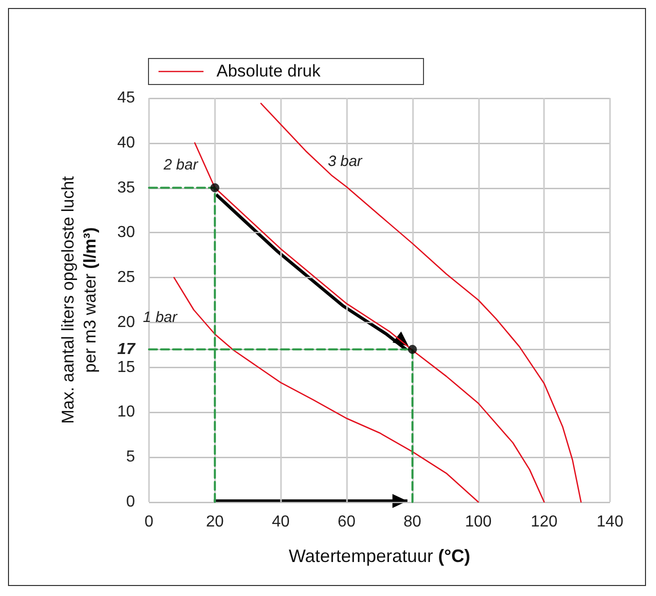  I want to click on y-tick-label: 15, so click(126, 367).